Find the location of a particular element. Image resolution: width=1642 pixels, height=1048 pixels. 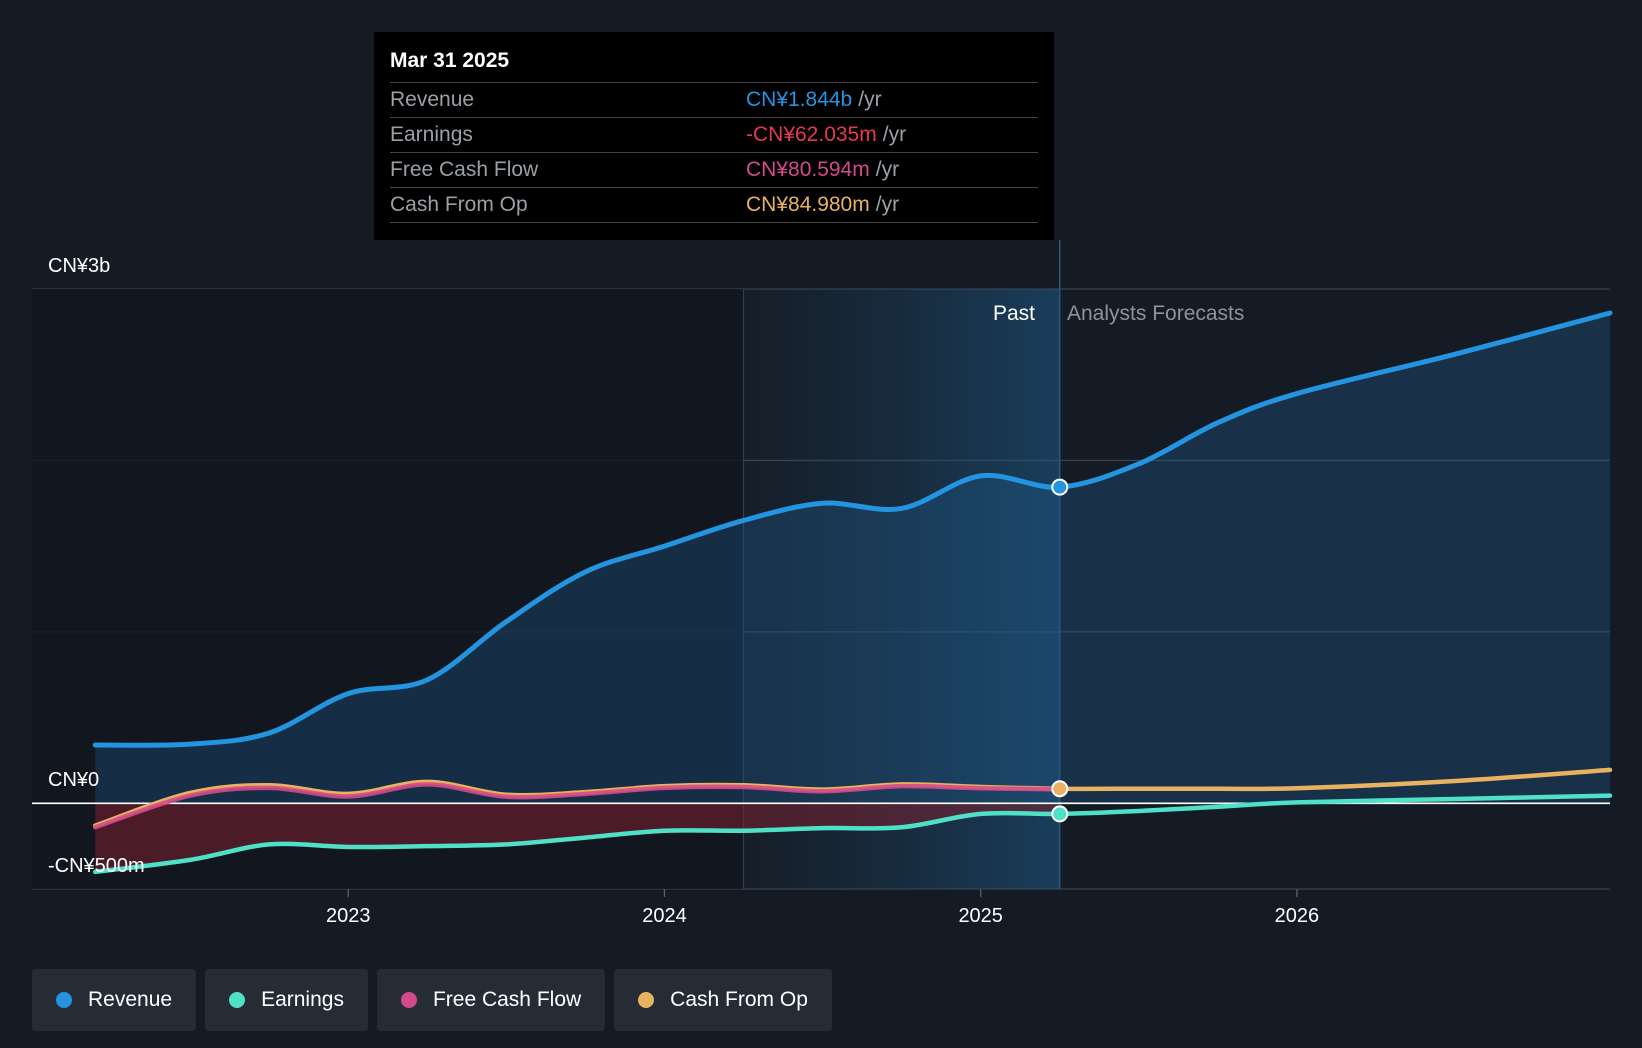

legend-item-earnings: Earnings is located at coordinates (286, 1000).